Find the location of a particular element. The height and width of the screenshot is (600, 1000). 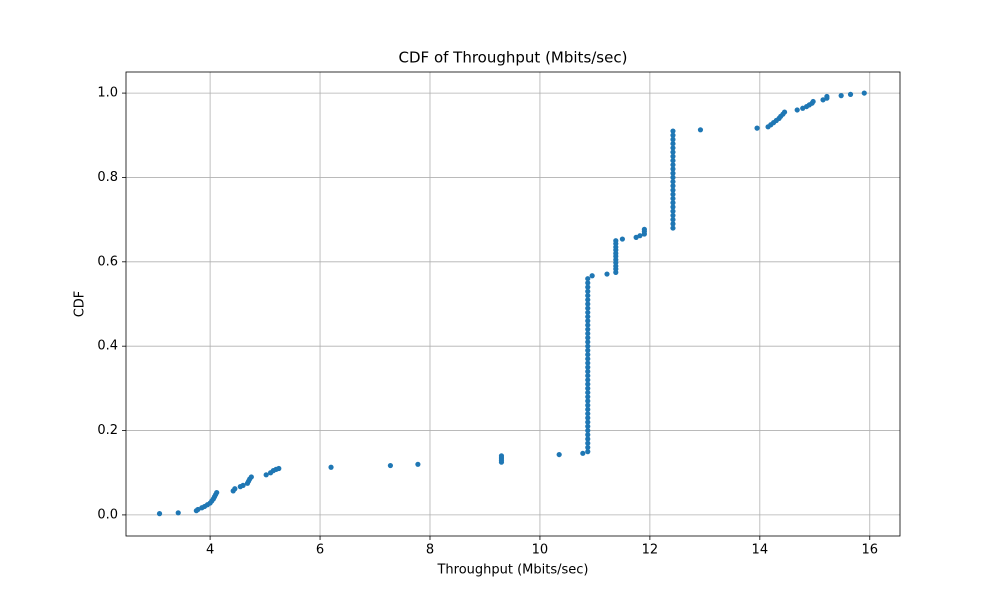

y-tick-label: 0.8 is located at coordinates (107, 177).